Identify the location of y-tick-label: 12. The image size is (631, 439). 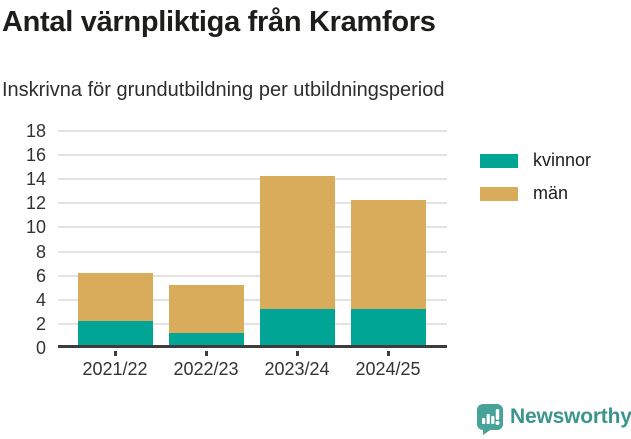
(35, 203).